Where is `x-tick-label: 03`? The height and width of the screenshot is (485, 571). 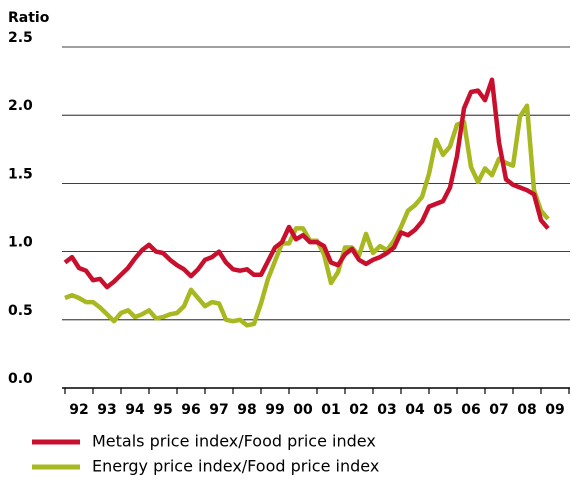 x-tick-label: 03 is located at coordinates (386, 410).